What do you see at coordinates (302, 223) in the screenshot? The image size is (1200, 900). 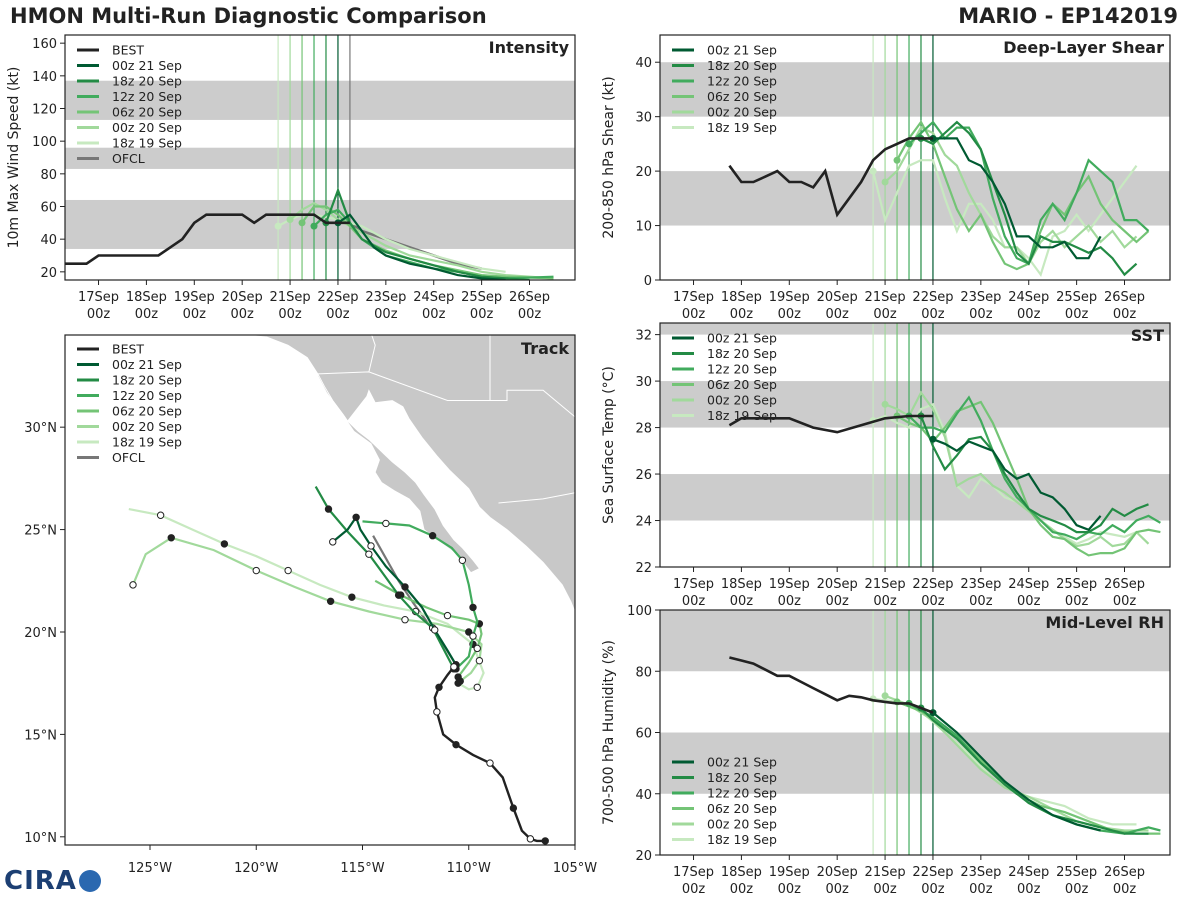 I see `intensity-init-marker-06z-20-sep` at bounding box center [302, 223].